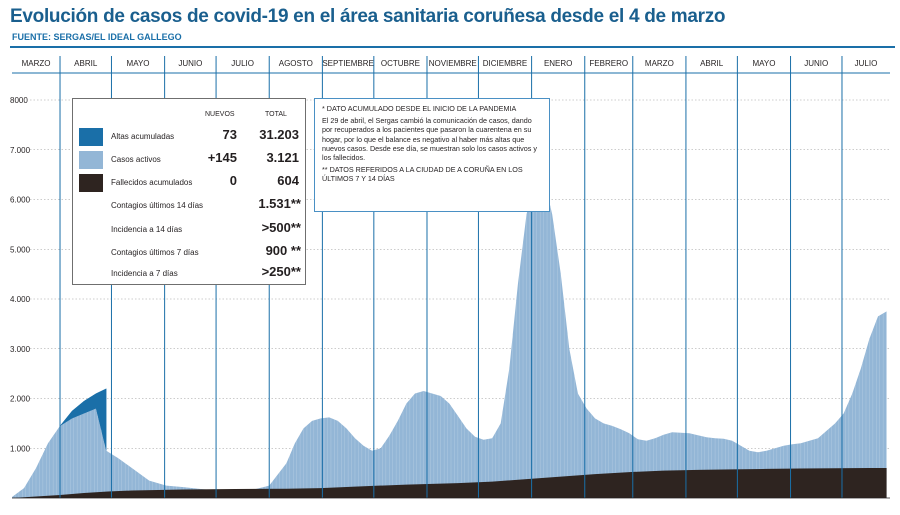 The height and width of the screenshot is (515, 900). What do you see at coordinates (220, 114) in the screenshot?
I see `legend-col-nuevos: NUEVOS` at bounding box center [220, 114].